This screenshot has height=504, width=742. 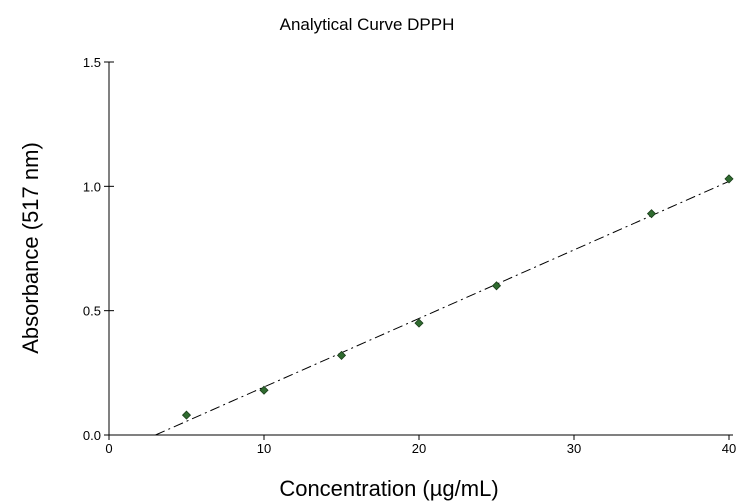 What do you see at coordinates (92, 311) in the screenshot?
I see `y-tick-label: 0.5` at bounding box center [92, 311].